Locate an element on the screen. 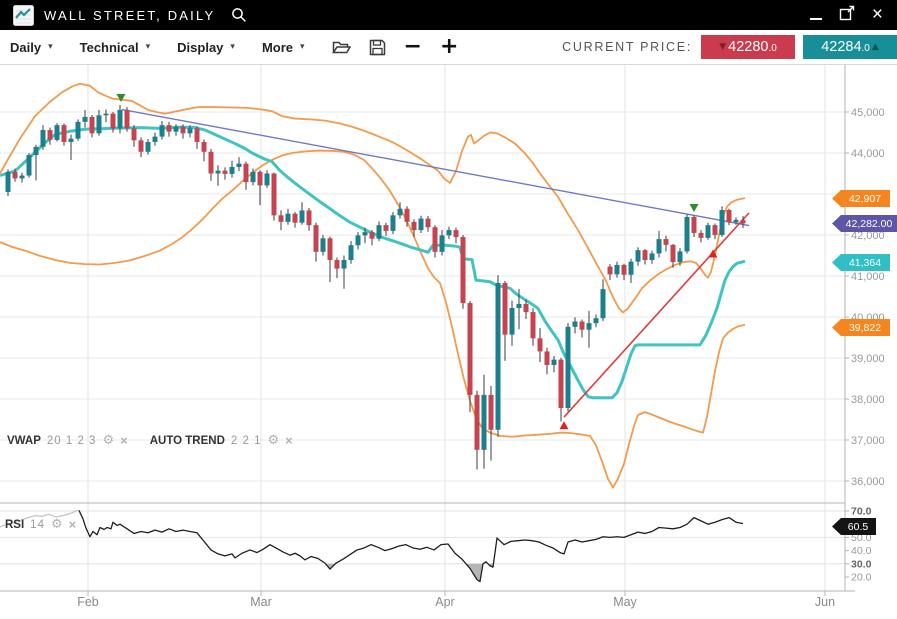  vwap-price-badge: 41,364 is located at coordinates (861, 262).